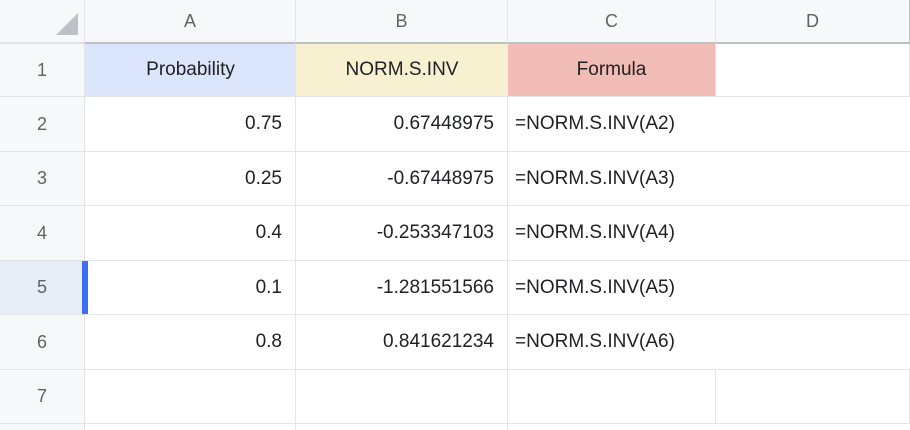 This screenshot has height=430, width=910. Describe the element at coordinates (813, 22) in the screenshot. I see `column-header-d: D` at that location.